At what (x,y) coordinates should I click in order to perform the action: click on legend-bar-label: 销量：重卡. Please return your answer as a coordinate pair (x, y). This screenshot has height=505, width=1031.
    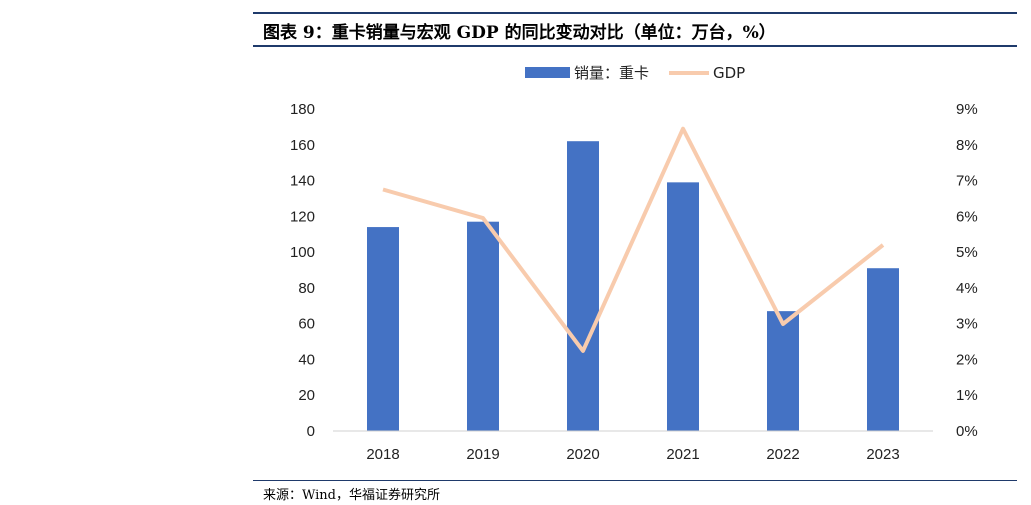
    Looking at the image, I should click on (611, 73).